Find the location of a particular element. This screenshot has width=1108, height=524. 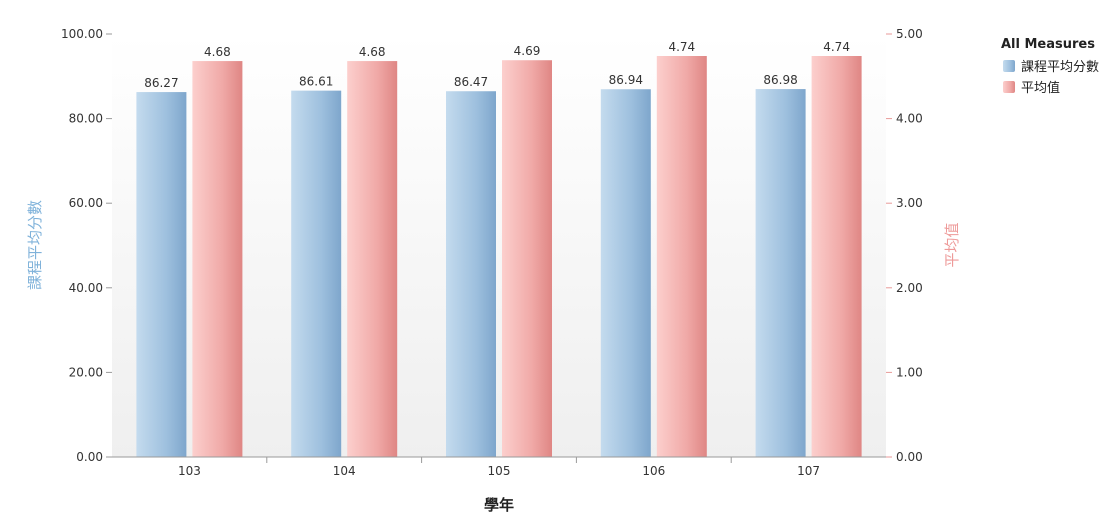

right-tick-label: 0.00 is located at coordinates (909, 457).